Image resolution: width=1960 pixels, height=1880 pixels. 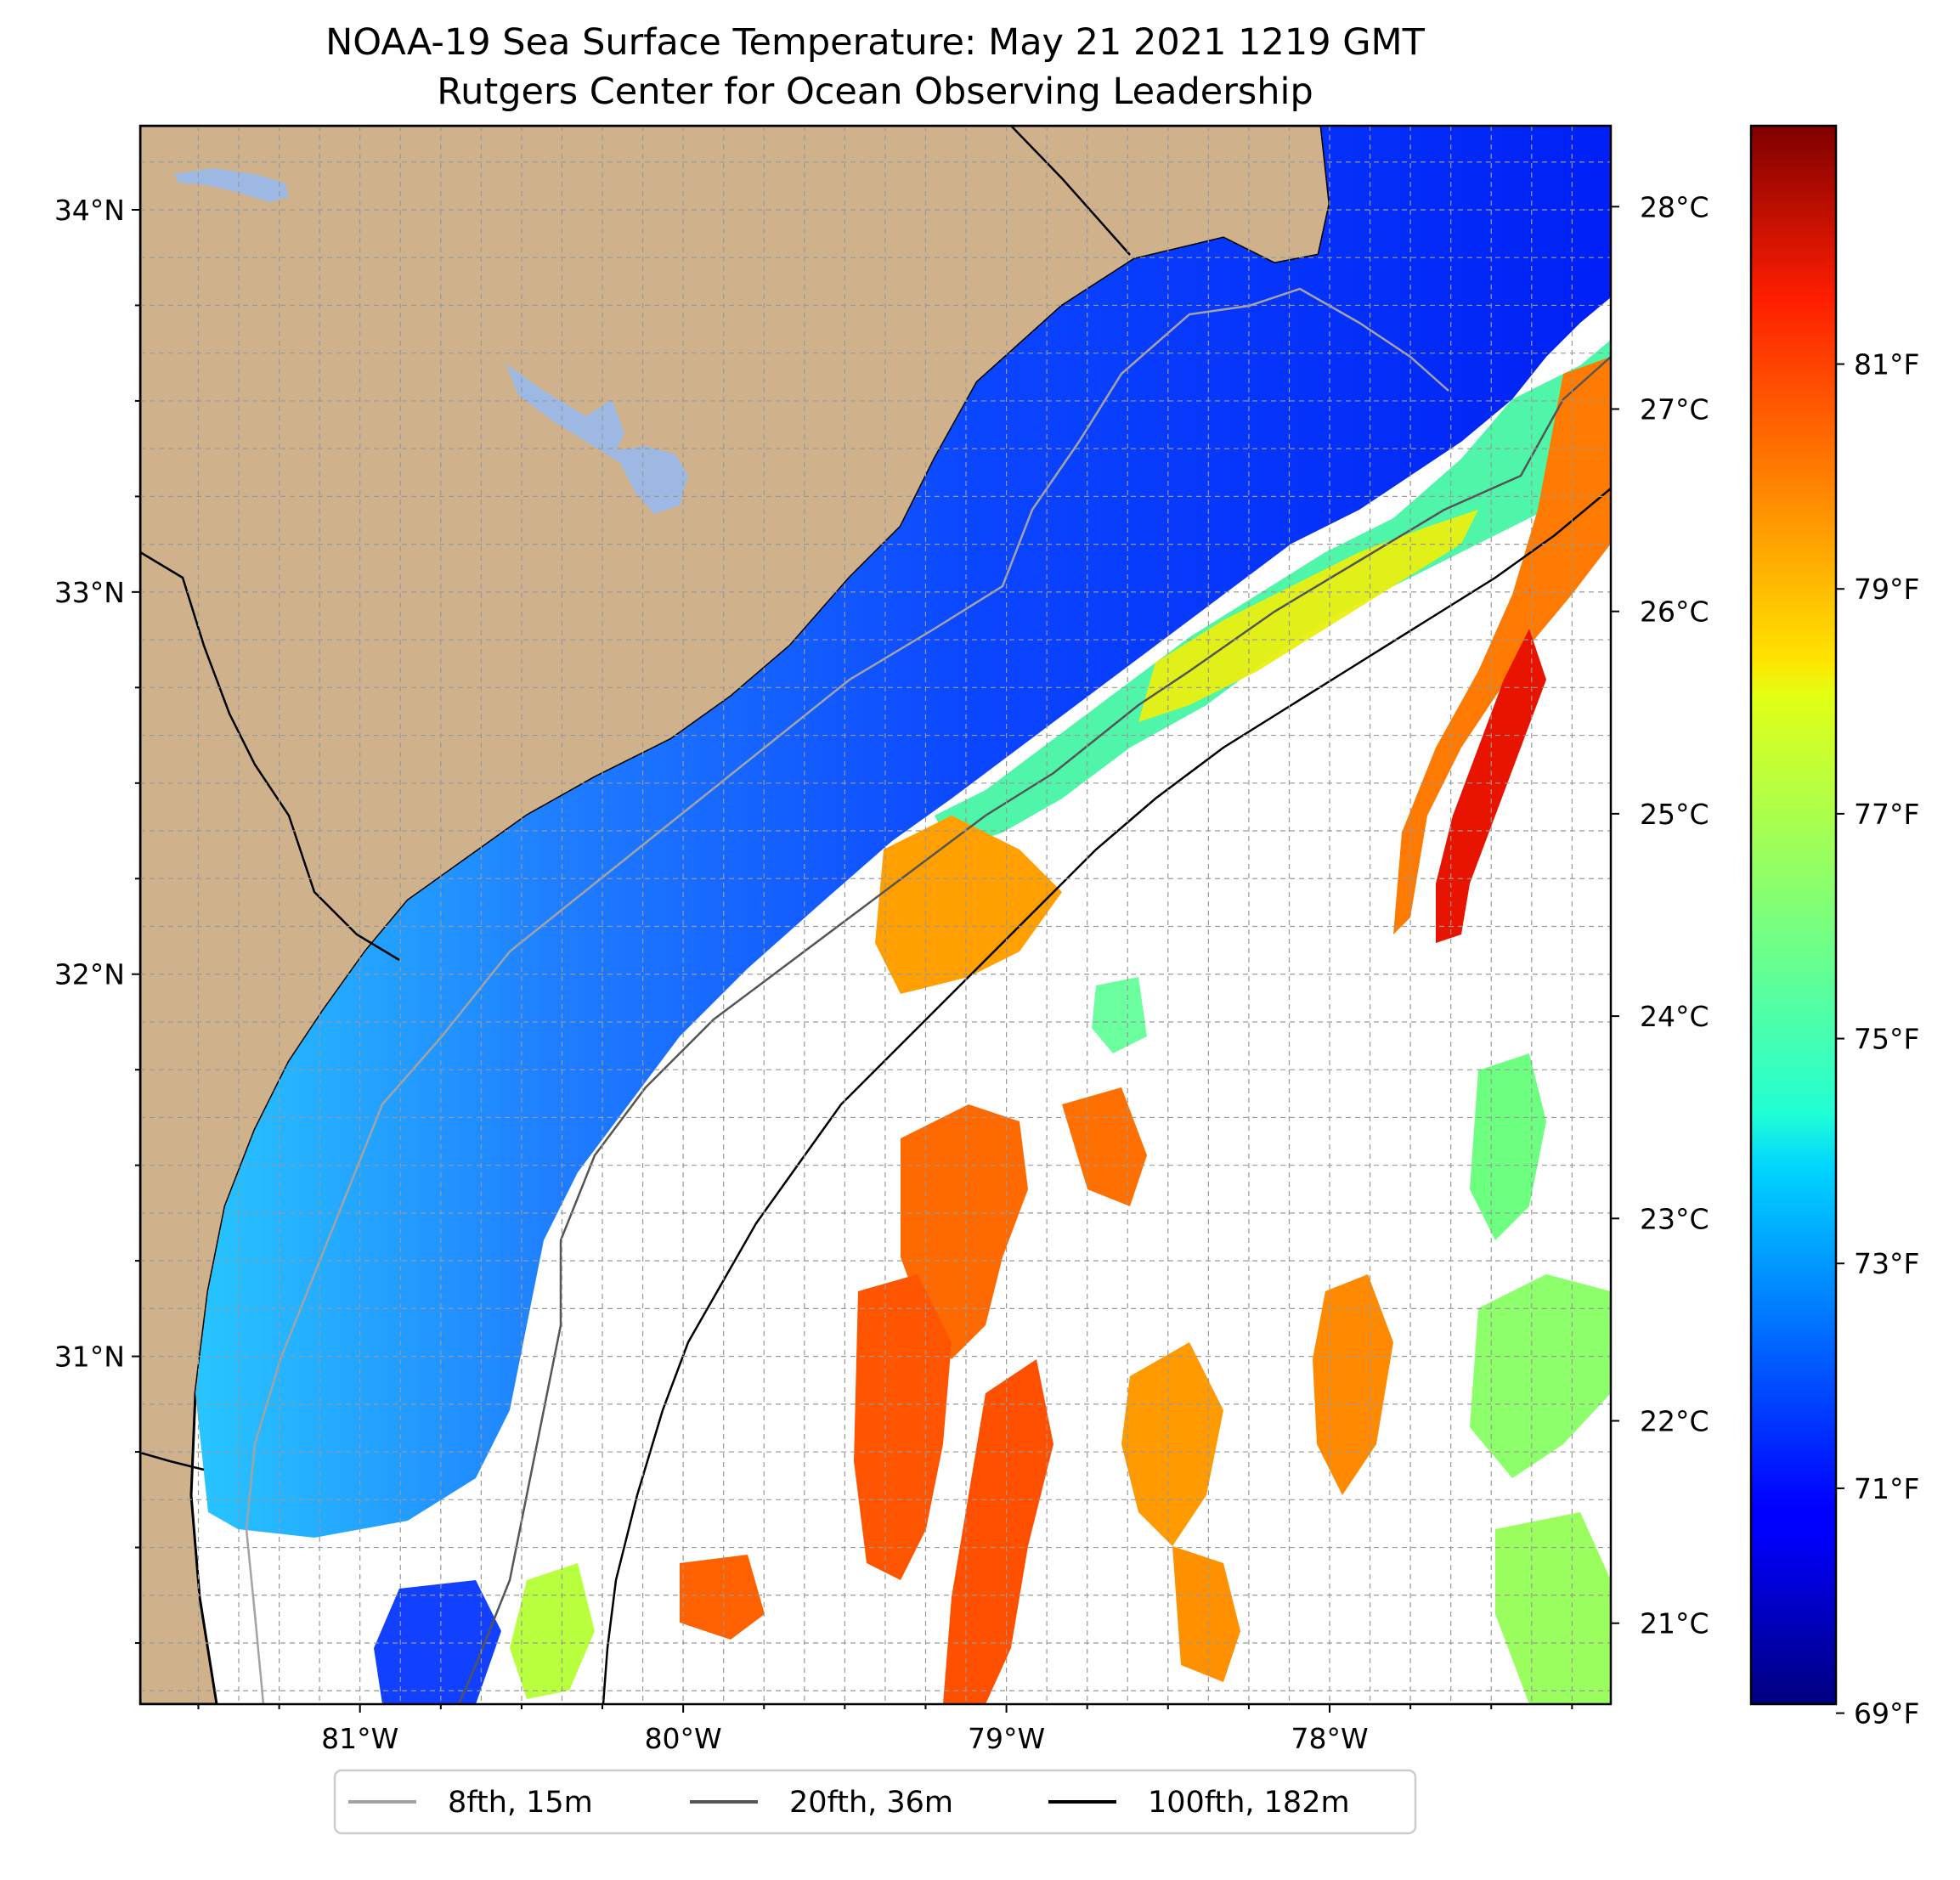 I want to click on celsius-tick-label: 21°C, so click(x=1674, y=1623).